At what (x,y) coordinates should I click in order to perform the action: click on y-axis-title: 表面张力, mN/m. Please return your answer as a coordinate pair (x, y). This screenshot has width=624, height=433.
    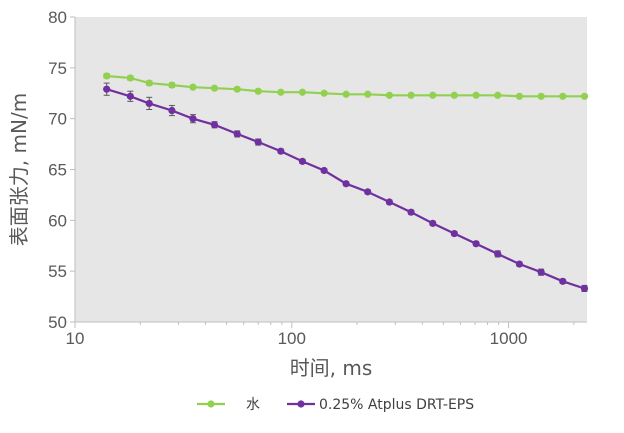
    Looking at the image, I should click on (19, 169).